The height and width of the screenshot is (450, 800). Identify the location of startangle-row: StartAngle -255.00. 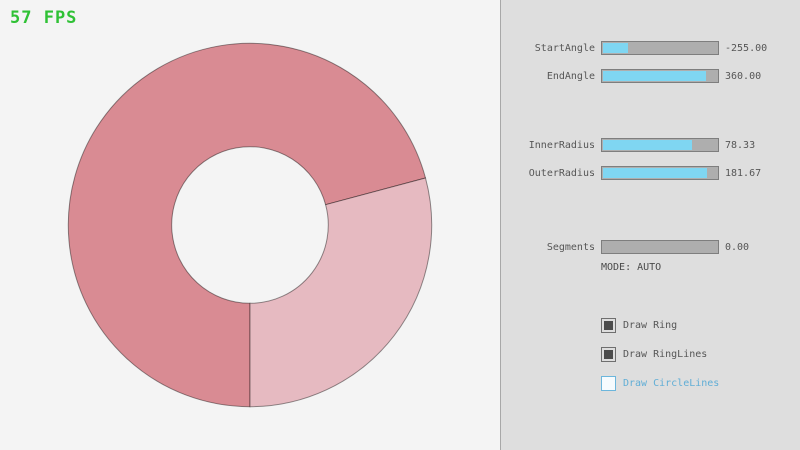
(650, 48).